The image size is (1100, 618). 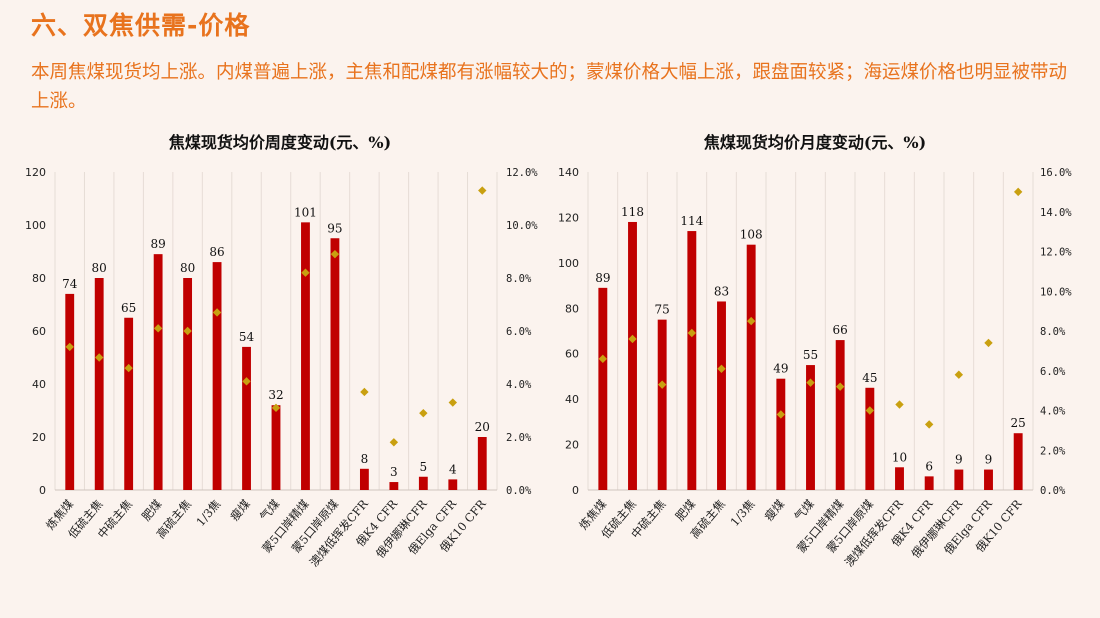 What do you see at coordinates (691, 221) in the screenshot?
I see `data-label: 114` at bounding box center [691, 221].